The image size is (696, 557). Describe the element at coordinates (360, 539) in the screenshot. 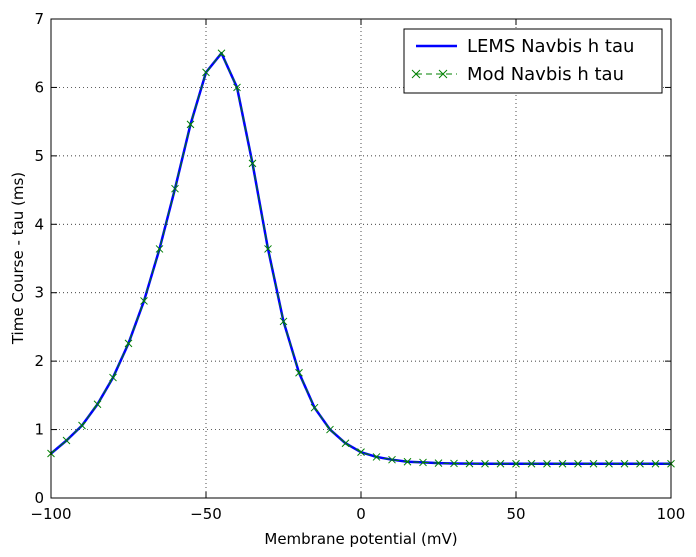

I see `x-axis-label: Membrane potential (mV)` at that location.